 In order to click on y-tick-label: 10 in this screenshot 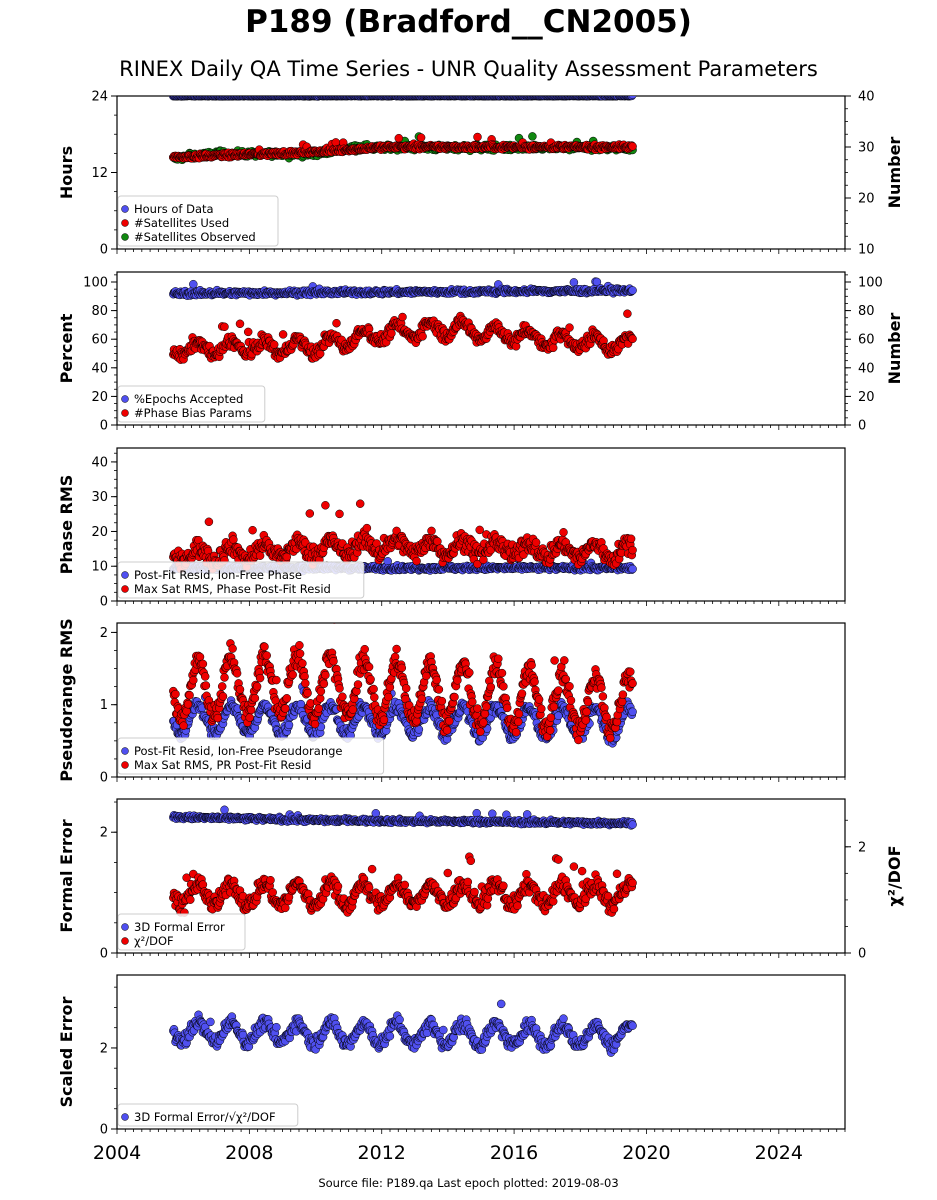, I will do `click(99, 567)`.